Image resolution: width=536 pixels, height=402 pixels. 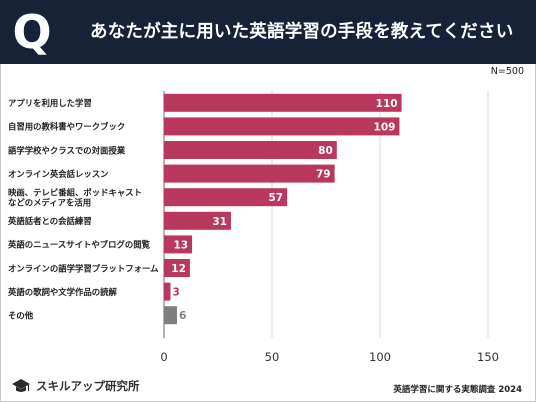 I want to click on category-label: 英語の歌詞や文学作品の読解, so click(x=62, y=292).